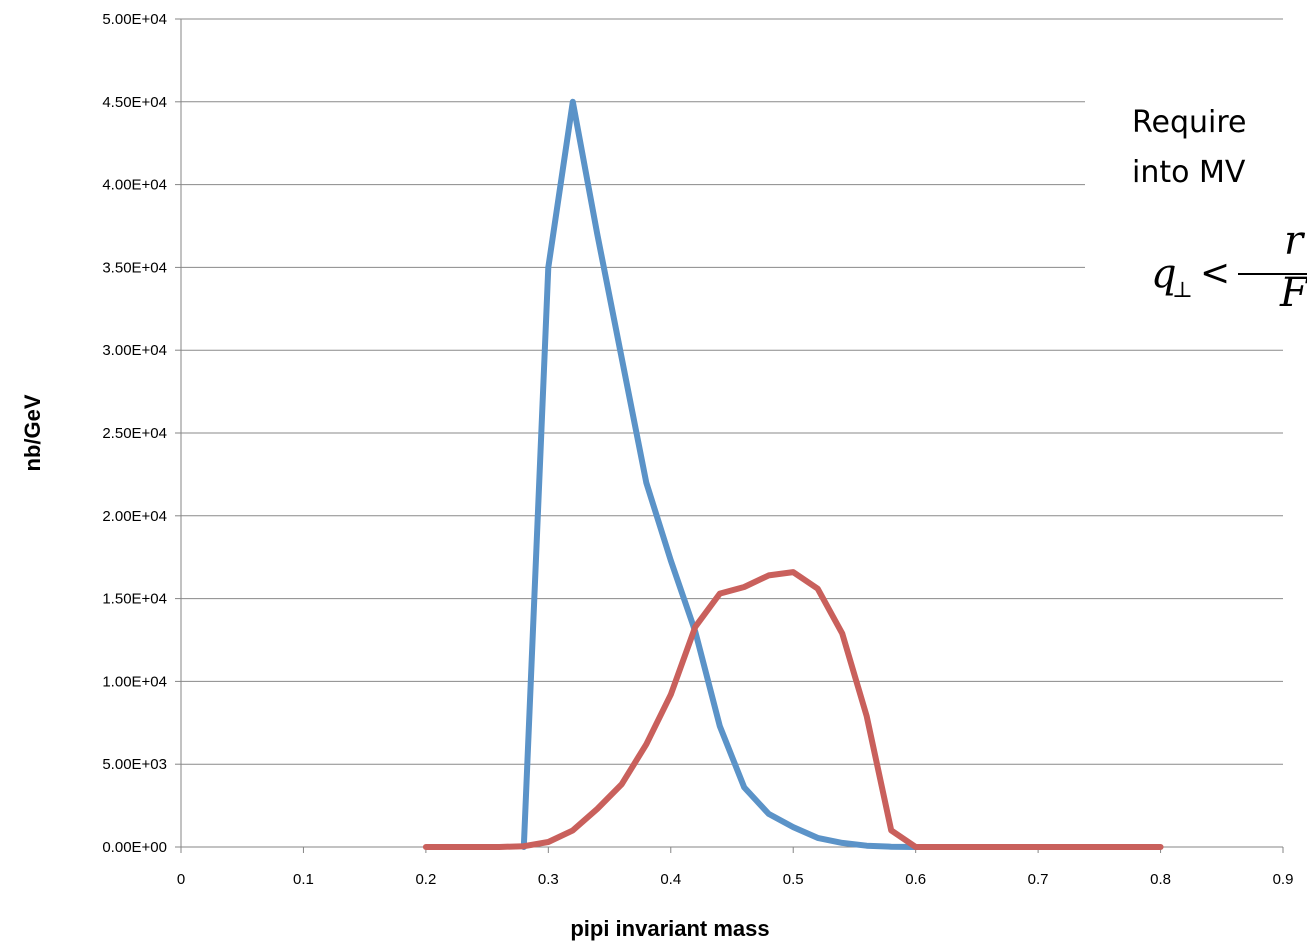  I want to click on y-tick-label: 5.00E+03, so click(134, 764).